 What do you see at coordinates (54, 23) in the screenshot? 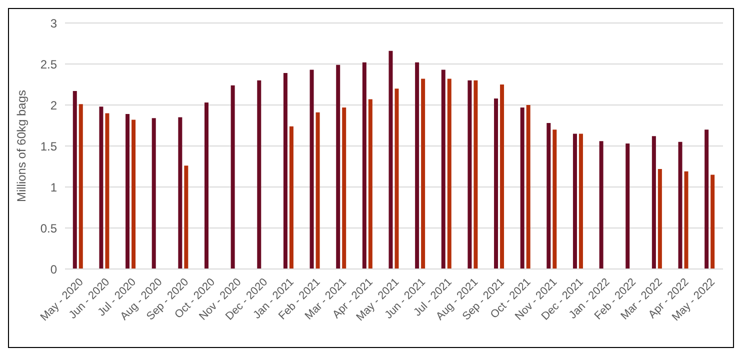
I see `y-tick-label: 3` at bounding box center [54, 23].